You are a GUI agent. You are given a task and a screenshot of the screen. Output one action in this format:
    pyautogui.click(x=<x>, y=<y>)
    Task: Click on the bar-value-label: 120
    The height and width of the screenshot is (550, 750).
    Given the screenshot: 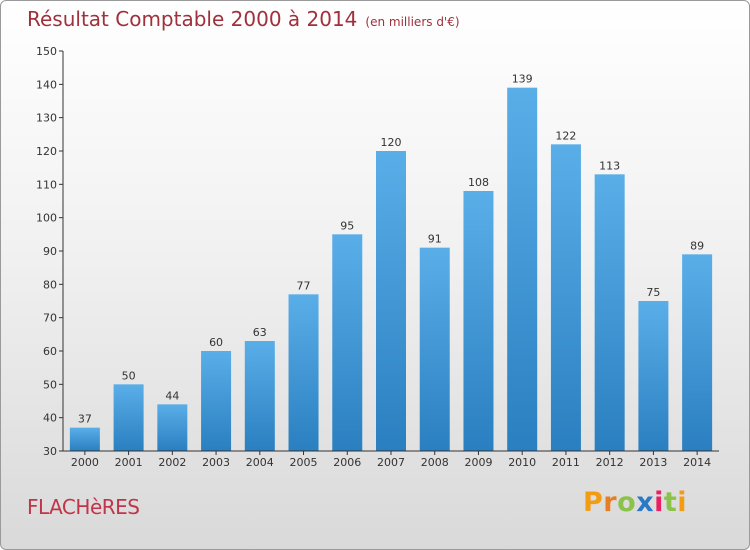 What is the action you would take?
    pyautogui.click(x=391, y=142)
    